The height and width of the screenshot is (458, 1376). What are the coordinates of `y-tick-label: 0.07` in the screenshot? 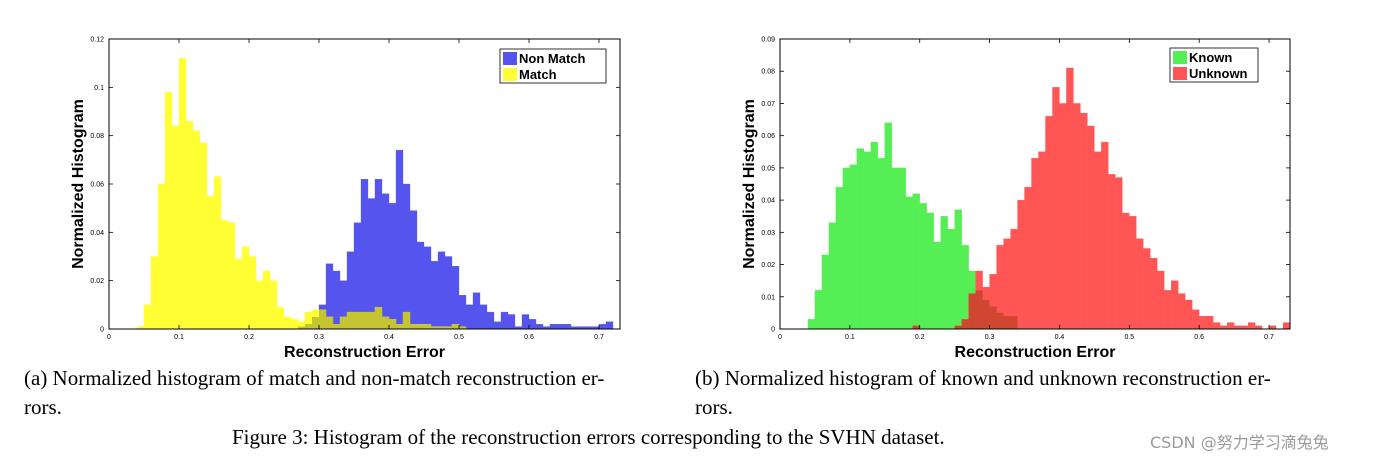 It's located at (768, 104).